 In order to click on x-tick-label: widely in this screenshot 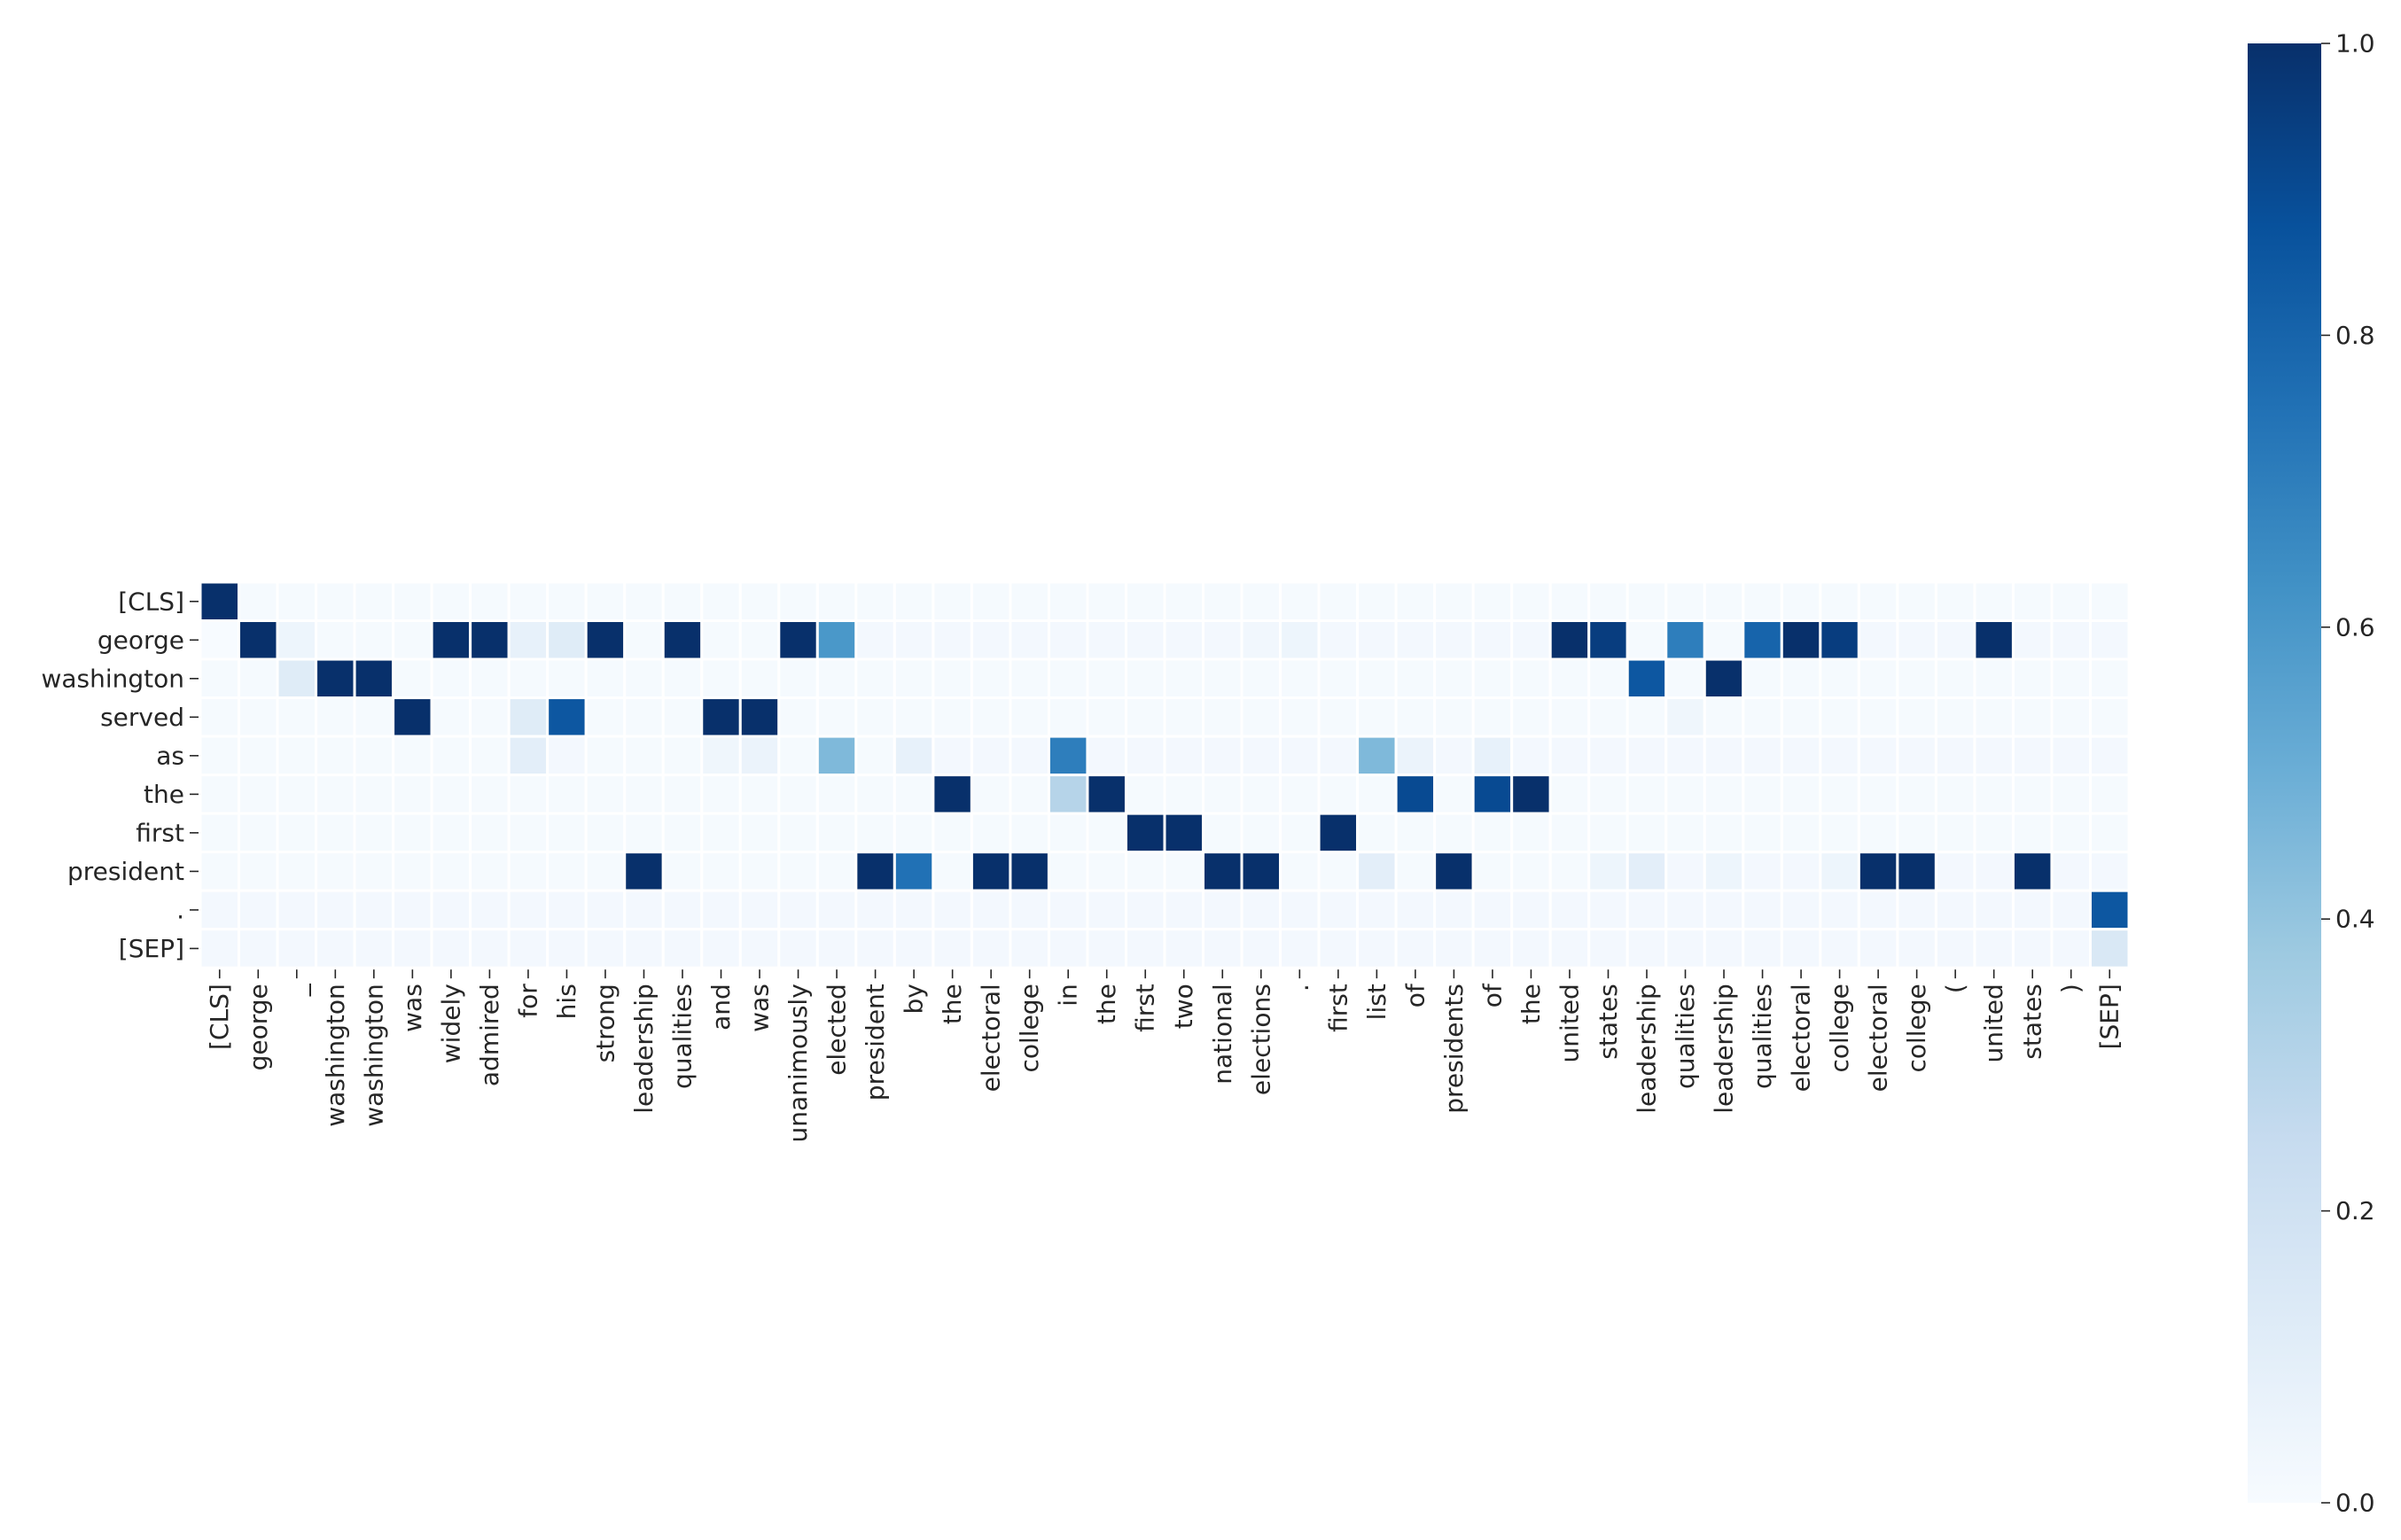, I will do `click(451, 1023)`.